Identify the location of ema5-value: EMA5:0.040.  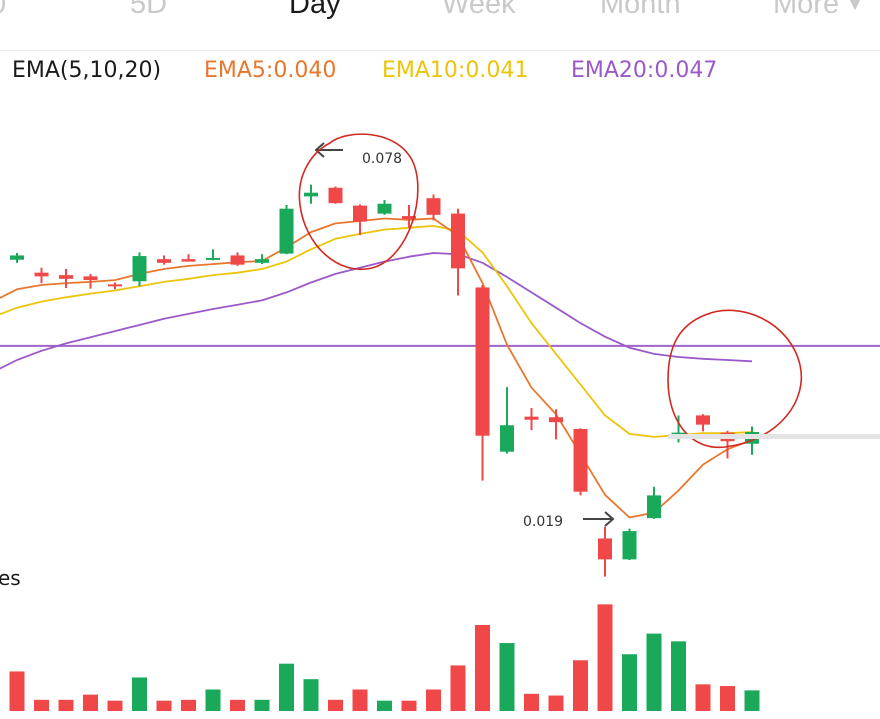
(270, 70).